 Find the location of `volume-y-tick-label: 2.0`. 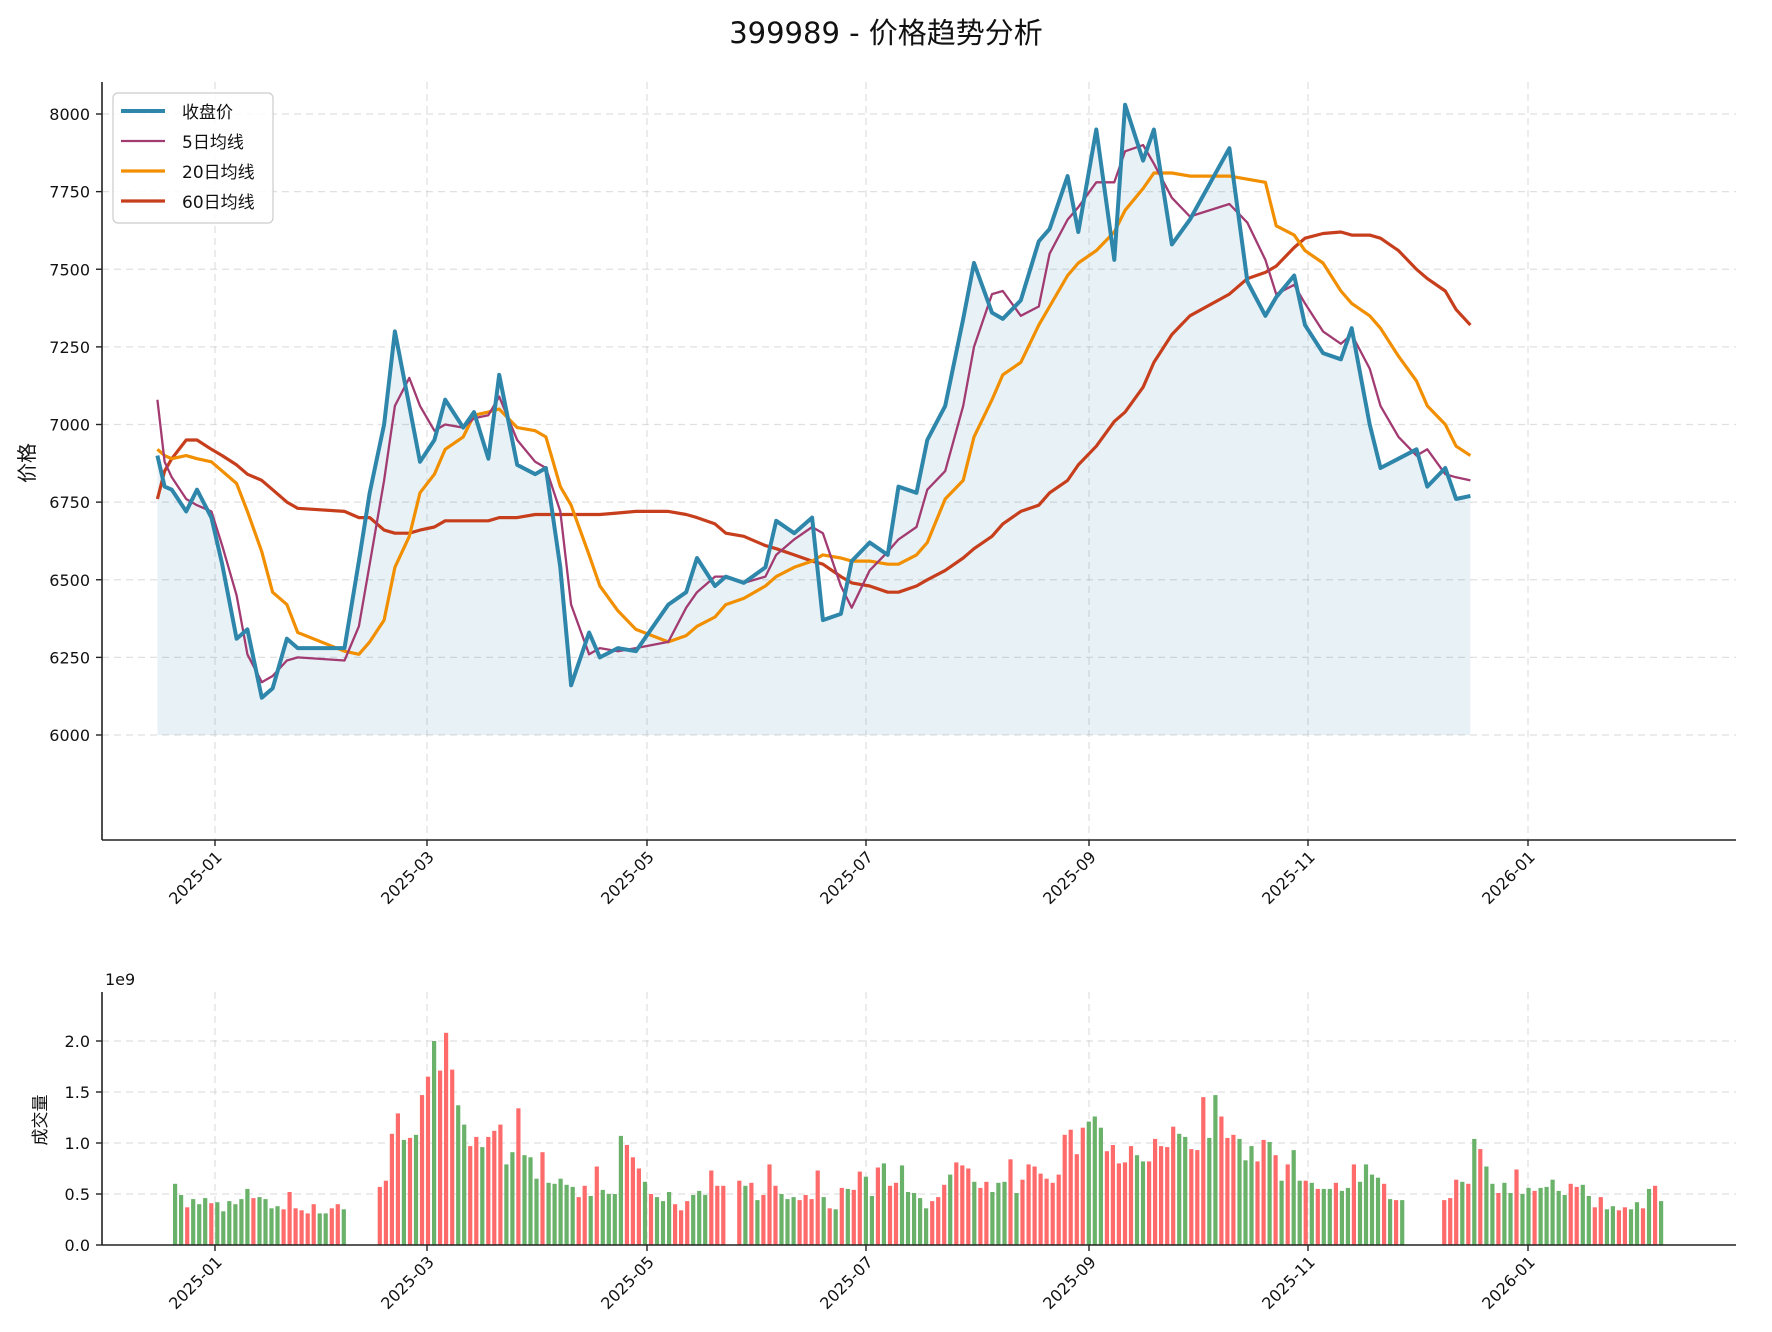

volume-y-tick-label: 2.0 is located at coordinates (77, 1041).